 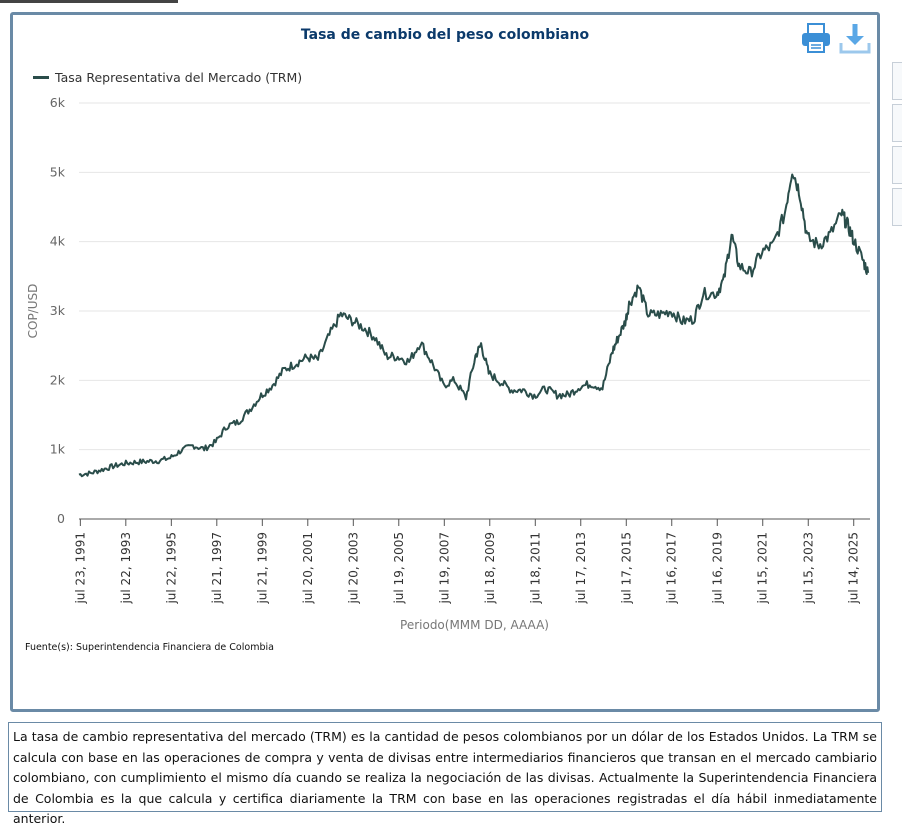 I want to click on x-tick-label: jul 17, 2013, so click(x=581, y=568).